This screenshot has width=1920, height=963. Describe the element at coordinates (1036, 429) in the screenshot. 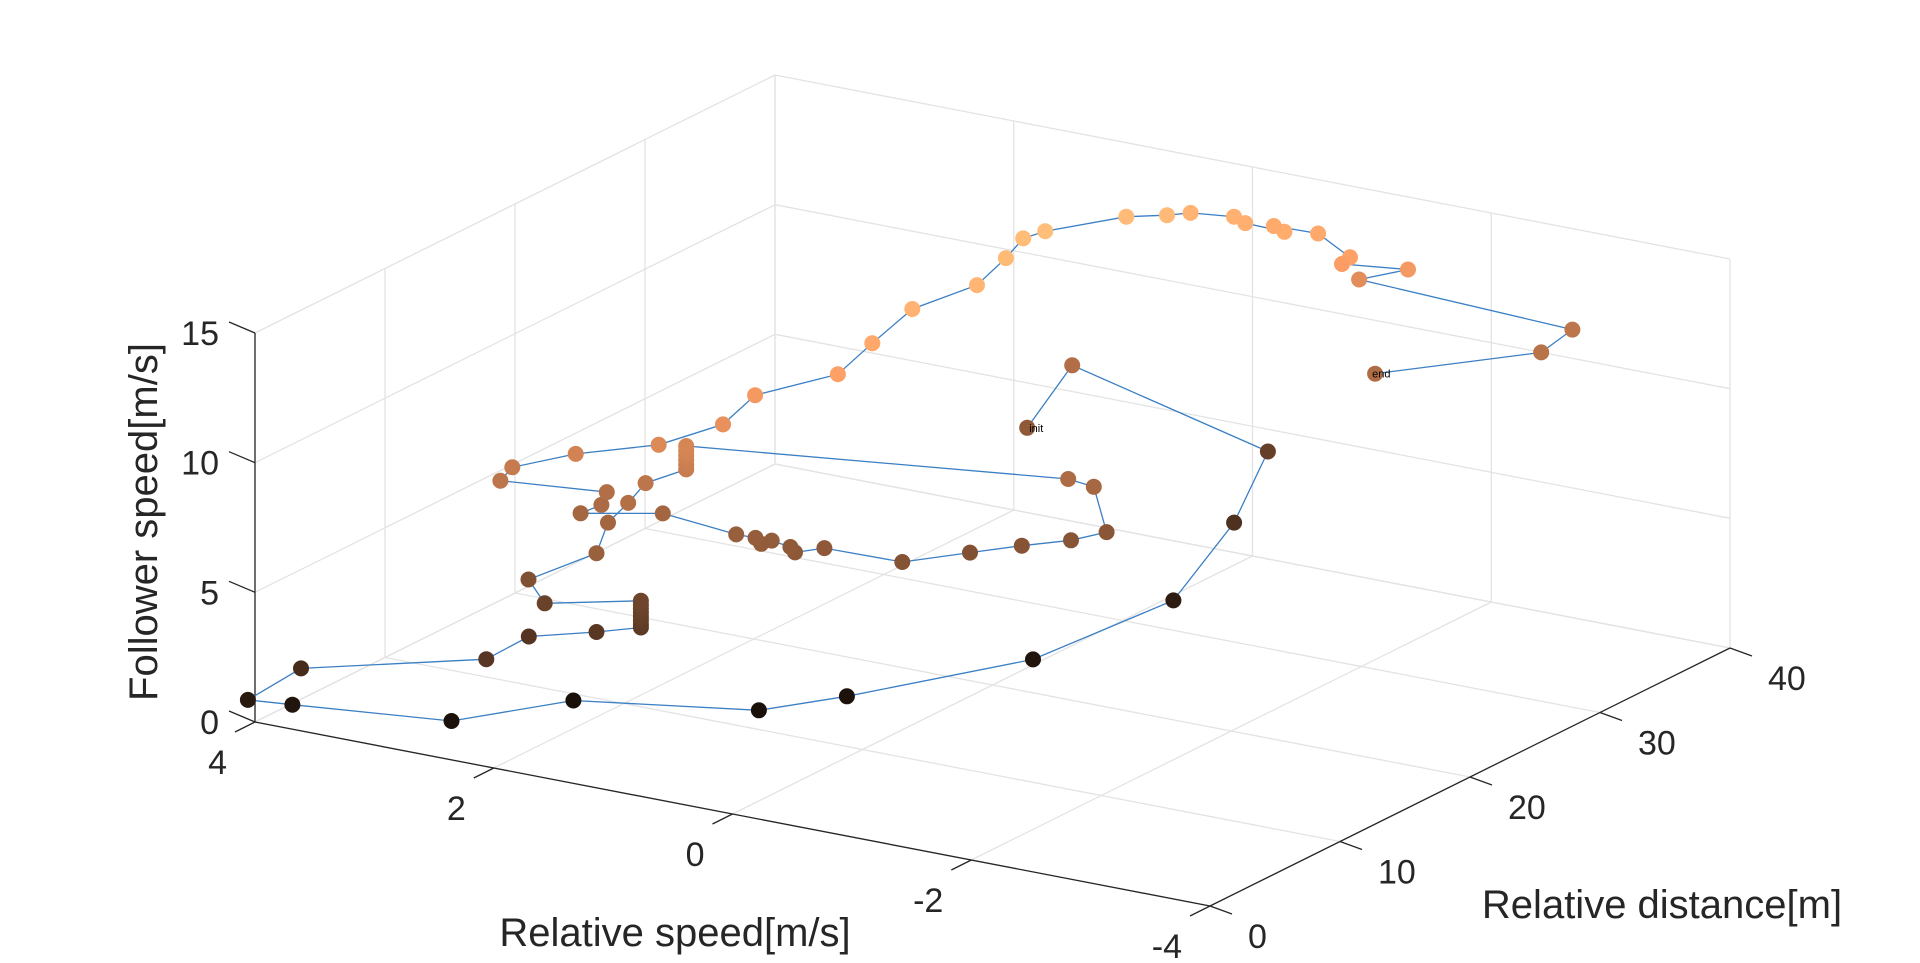

I see `annotation-start: init` at that location.